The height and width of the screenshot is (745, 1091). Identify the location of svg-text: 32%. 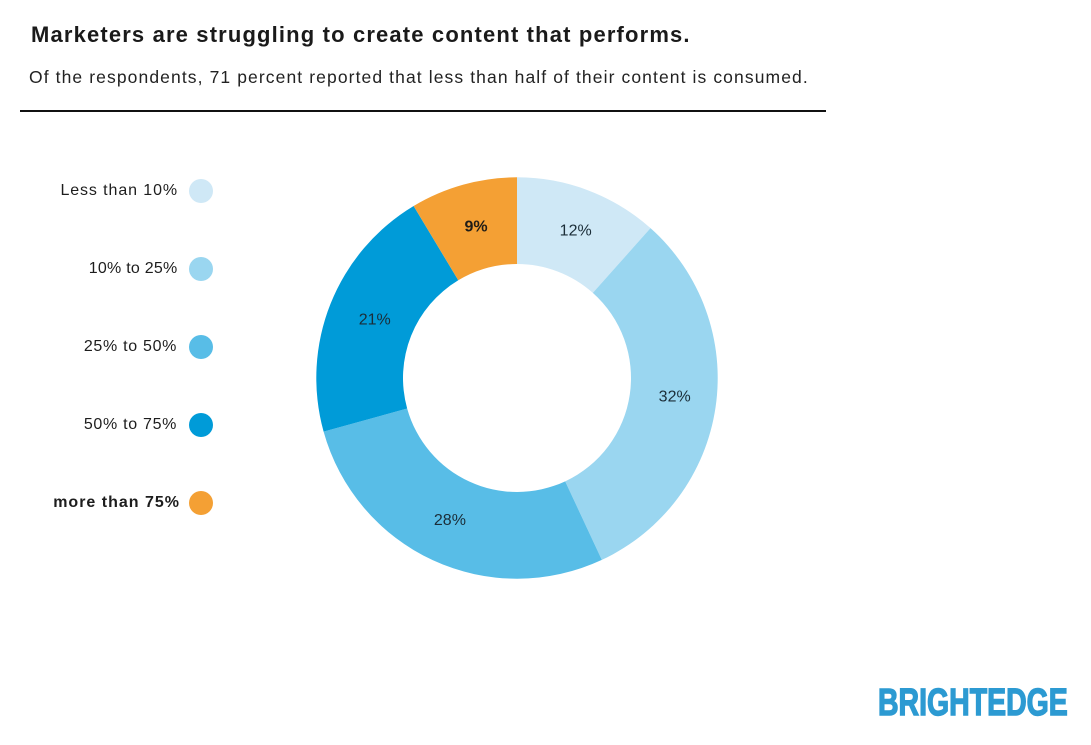
(675, 397).